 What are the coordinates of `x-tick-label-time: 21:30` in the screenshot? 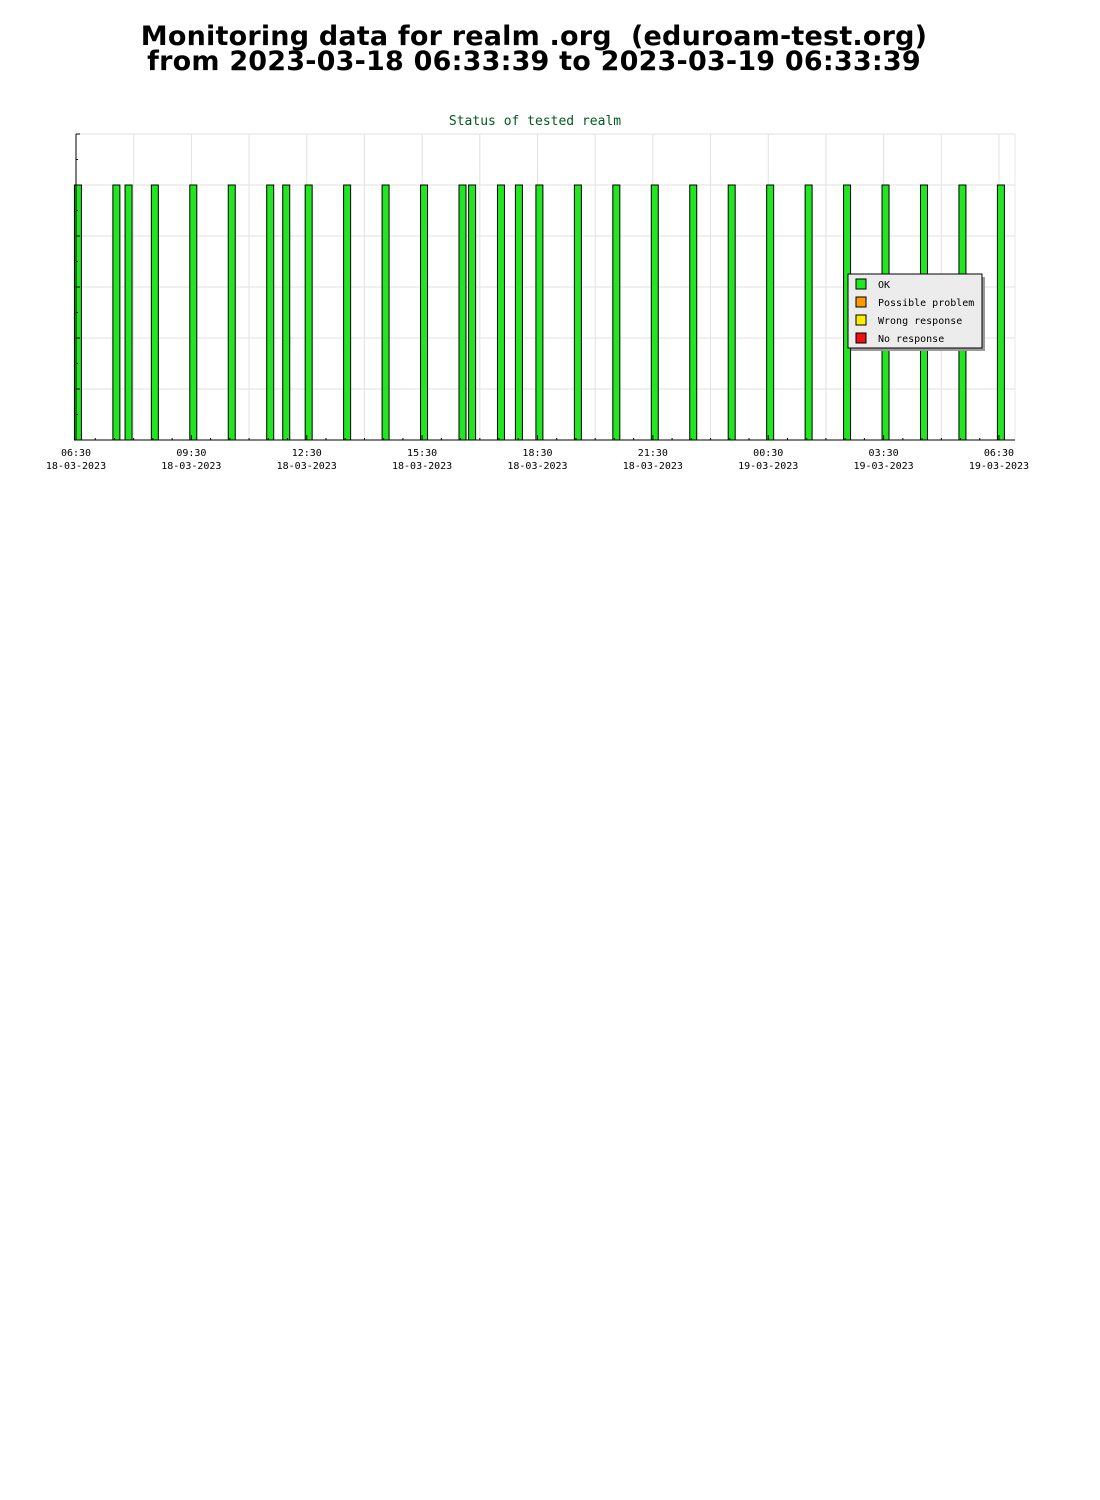 It's located at (653, 453).